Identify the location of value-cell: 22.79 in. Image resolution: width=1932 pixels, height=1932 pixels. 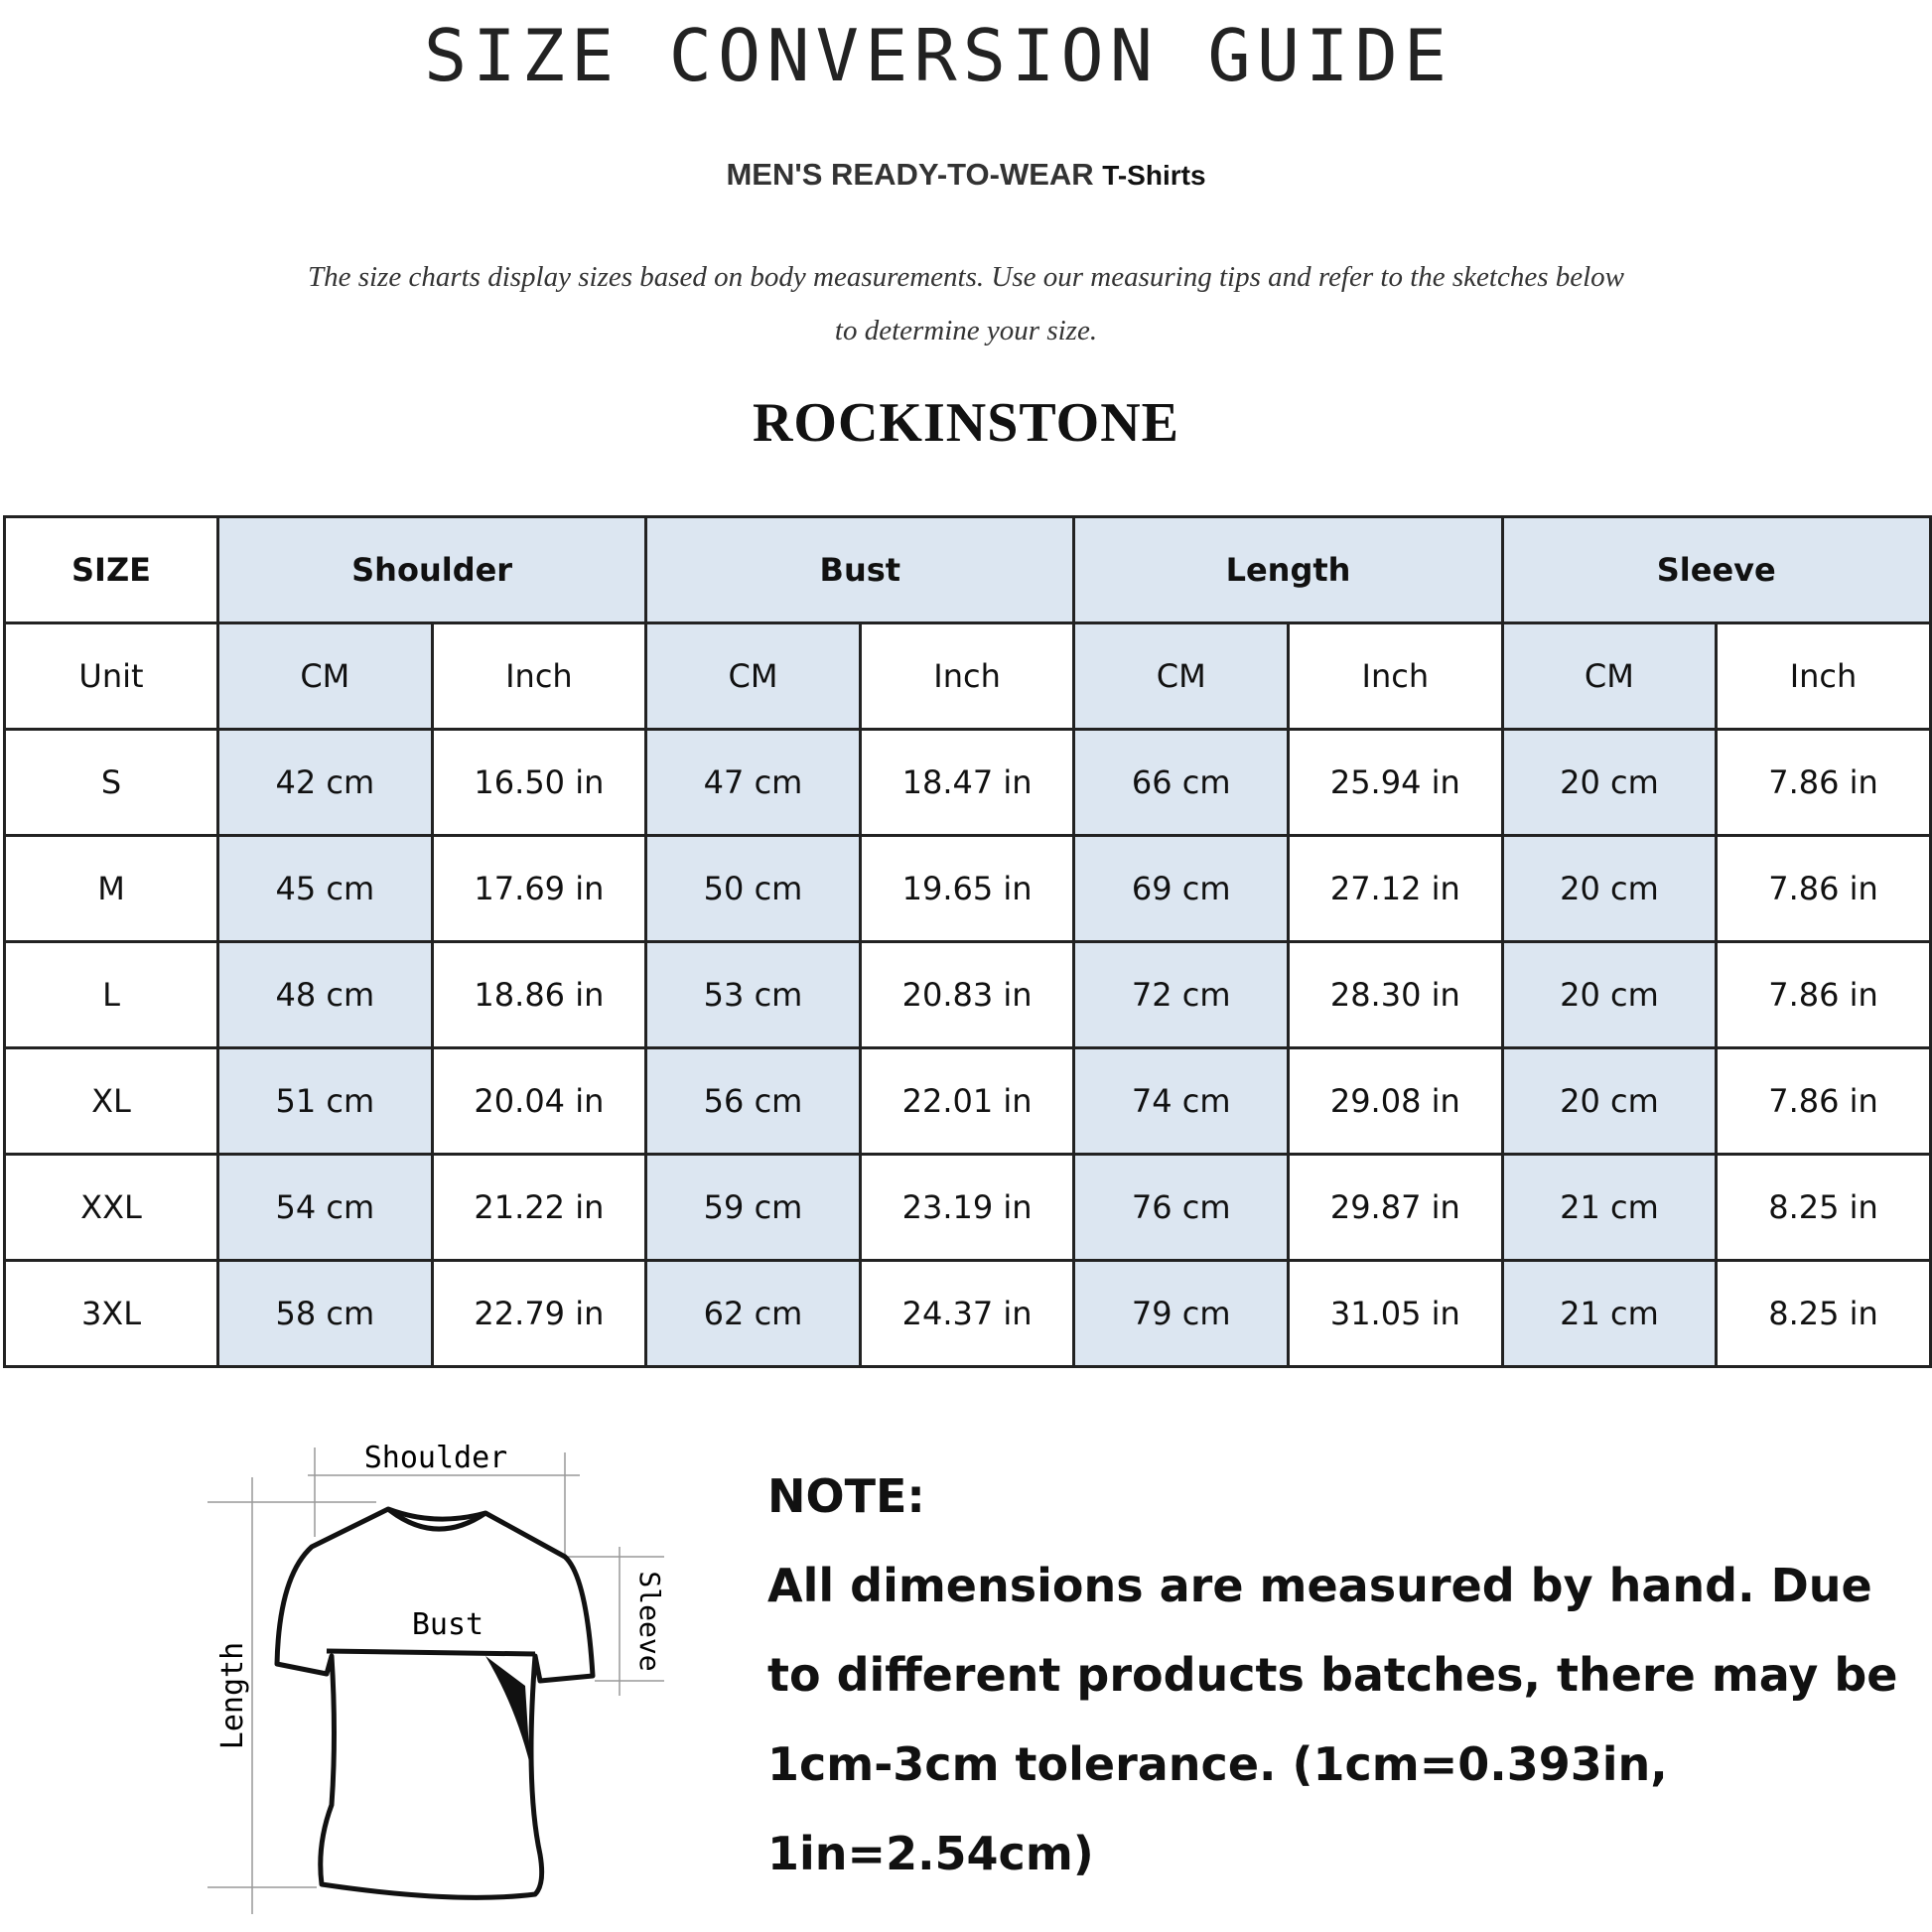
(539, 1313).